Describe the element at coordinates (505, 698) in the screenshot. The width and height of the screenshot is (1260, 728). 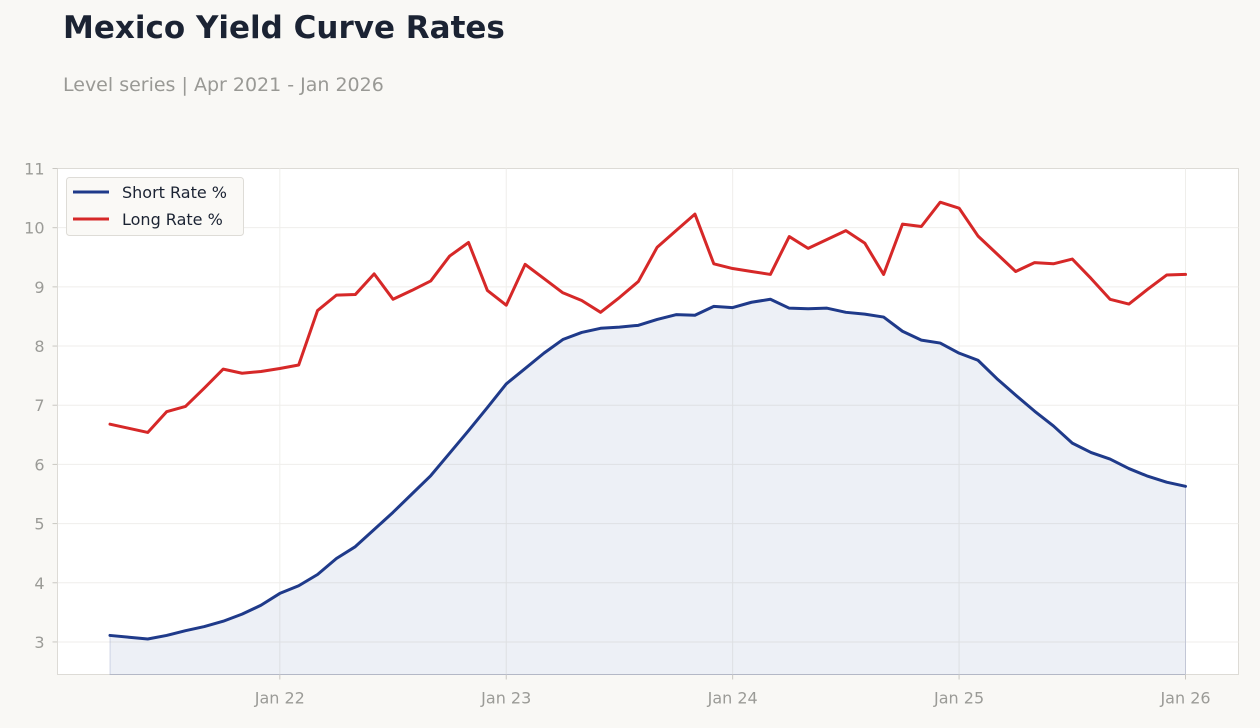
I see `x-tick-label: Jan 23` at that location.